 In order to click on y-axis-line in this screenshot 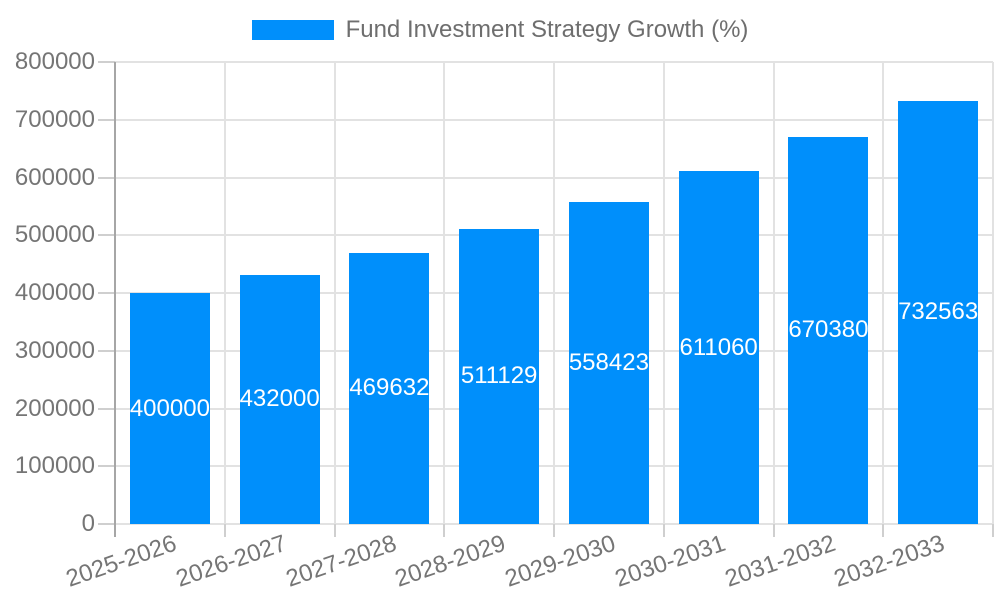, I will do `click(115, 299)`.